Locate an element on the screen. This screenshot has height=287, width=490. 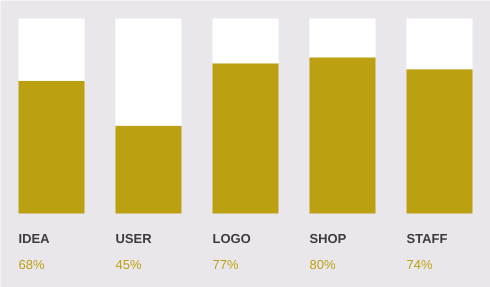
x-tick-label: STAFF is located at coordinates (427, 238).